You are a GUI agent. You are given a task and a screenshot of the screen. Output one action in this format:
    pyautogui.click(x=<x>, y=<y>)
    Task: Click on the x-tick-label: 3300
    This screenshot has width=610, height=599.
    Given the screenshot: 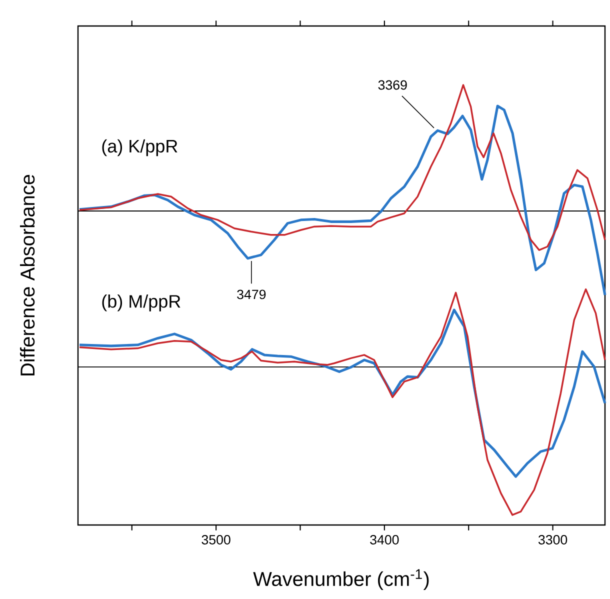 What is the action you would take?
    pyautogui.click(x=553, y=539)
    